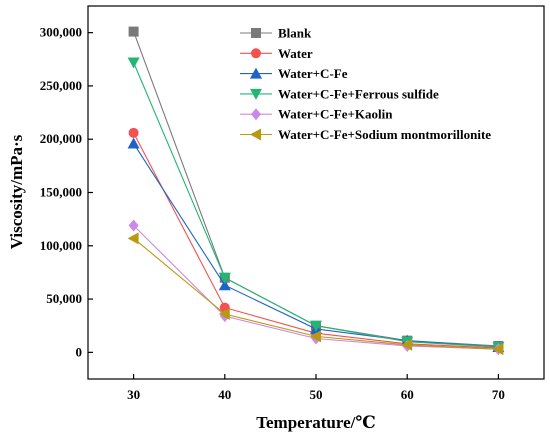 This screenshot has width=550, height=436. I want to click on legend-item: Water+C-Fe+Ferrous sulfide, so click(339, 93).